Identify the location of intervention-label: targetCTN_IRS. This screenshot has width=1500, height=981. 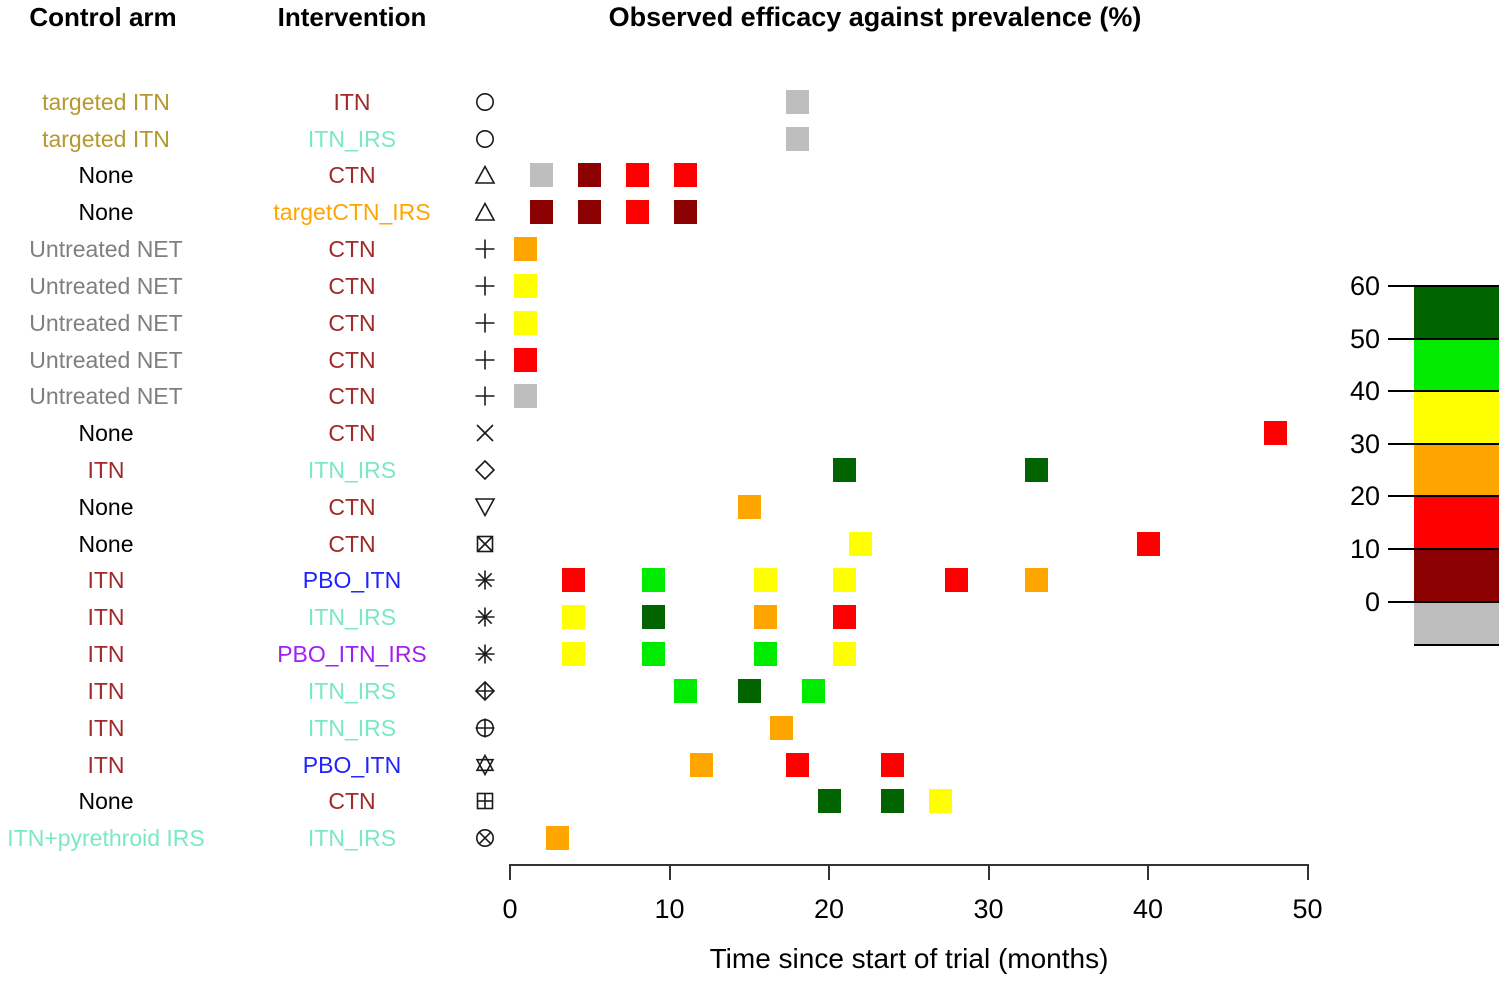
(352, 212).